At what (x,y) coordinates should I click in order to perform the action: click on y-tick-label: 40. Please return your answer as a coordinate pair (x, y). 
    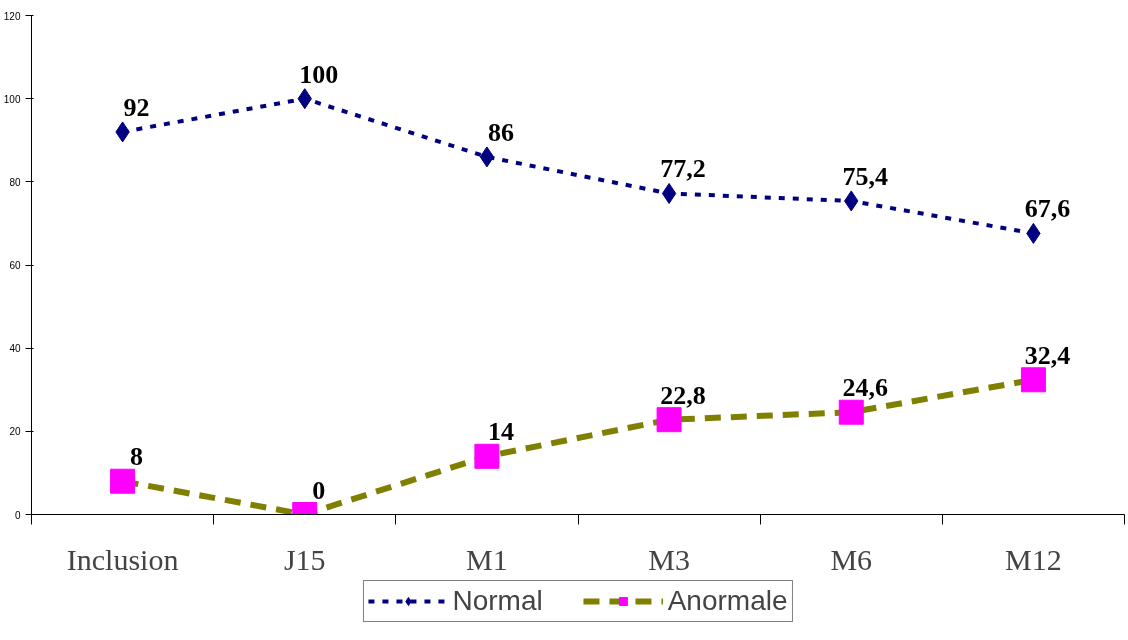
    Looking at the image, I should click on (15, 349).